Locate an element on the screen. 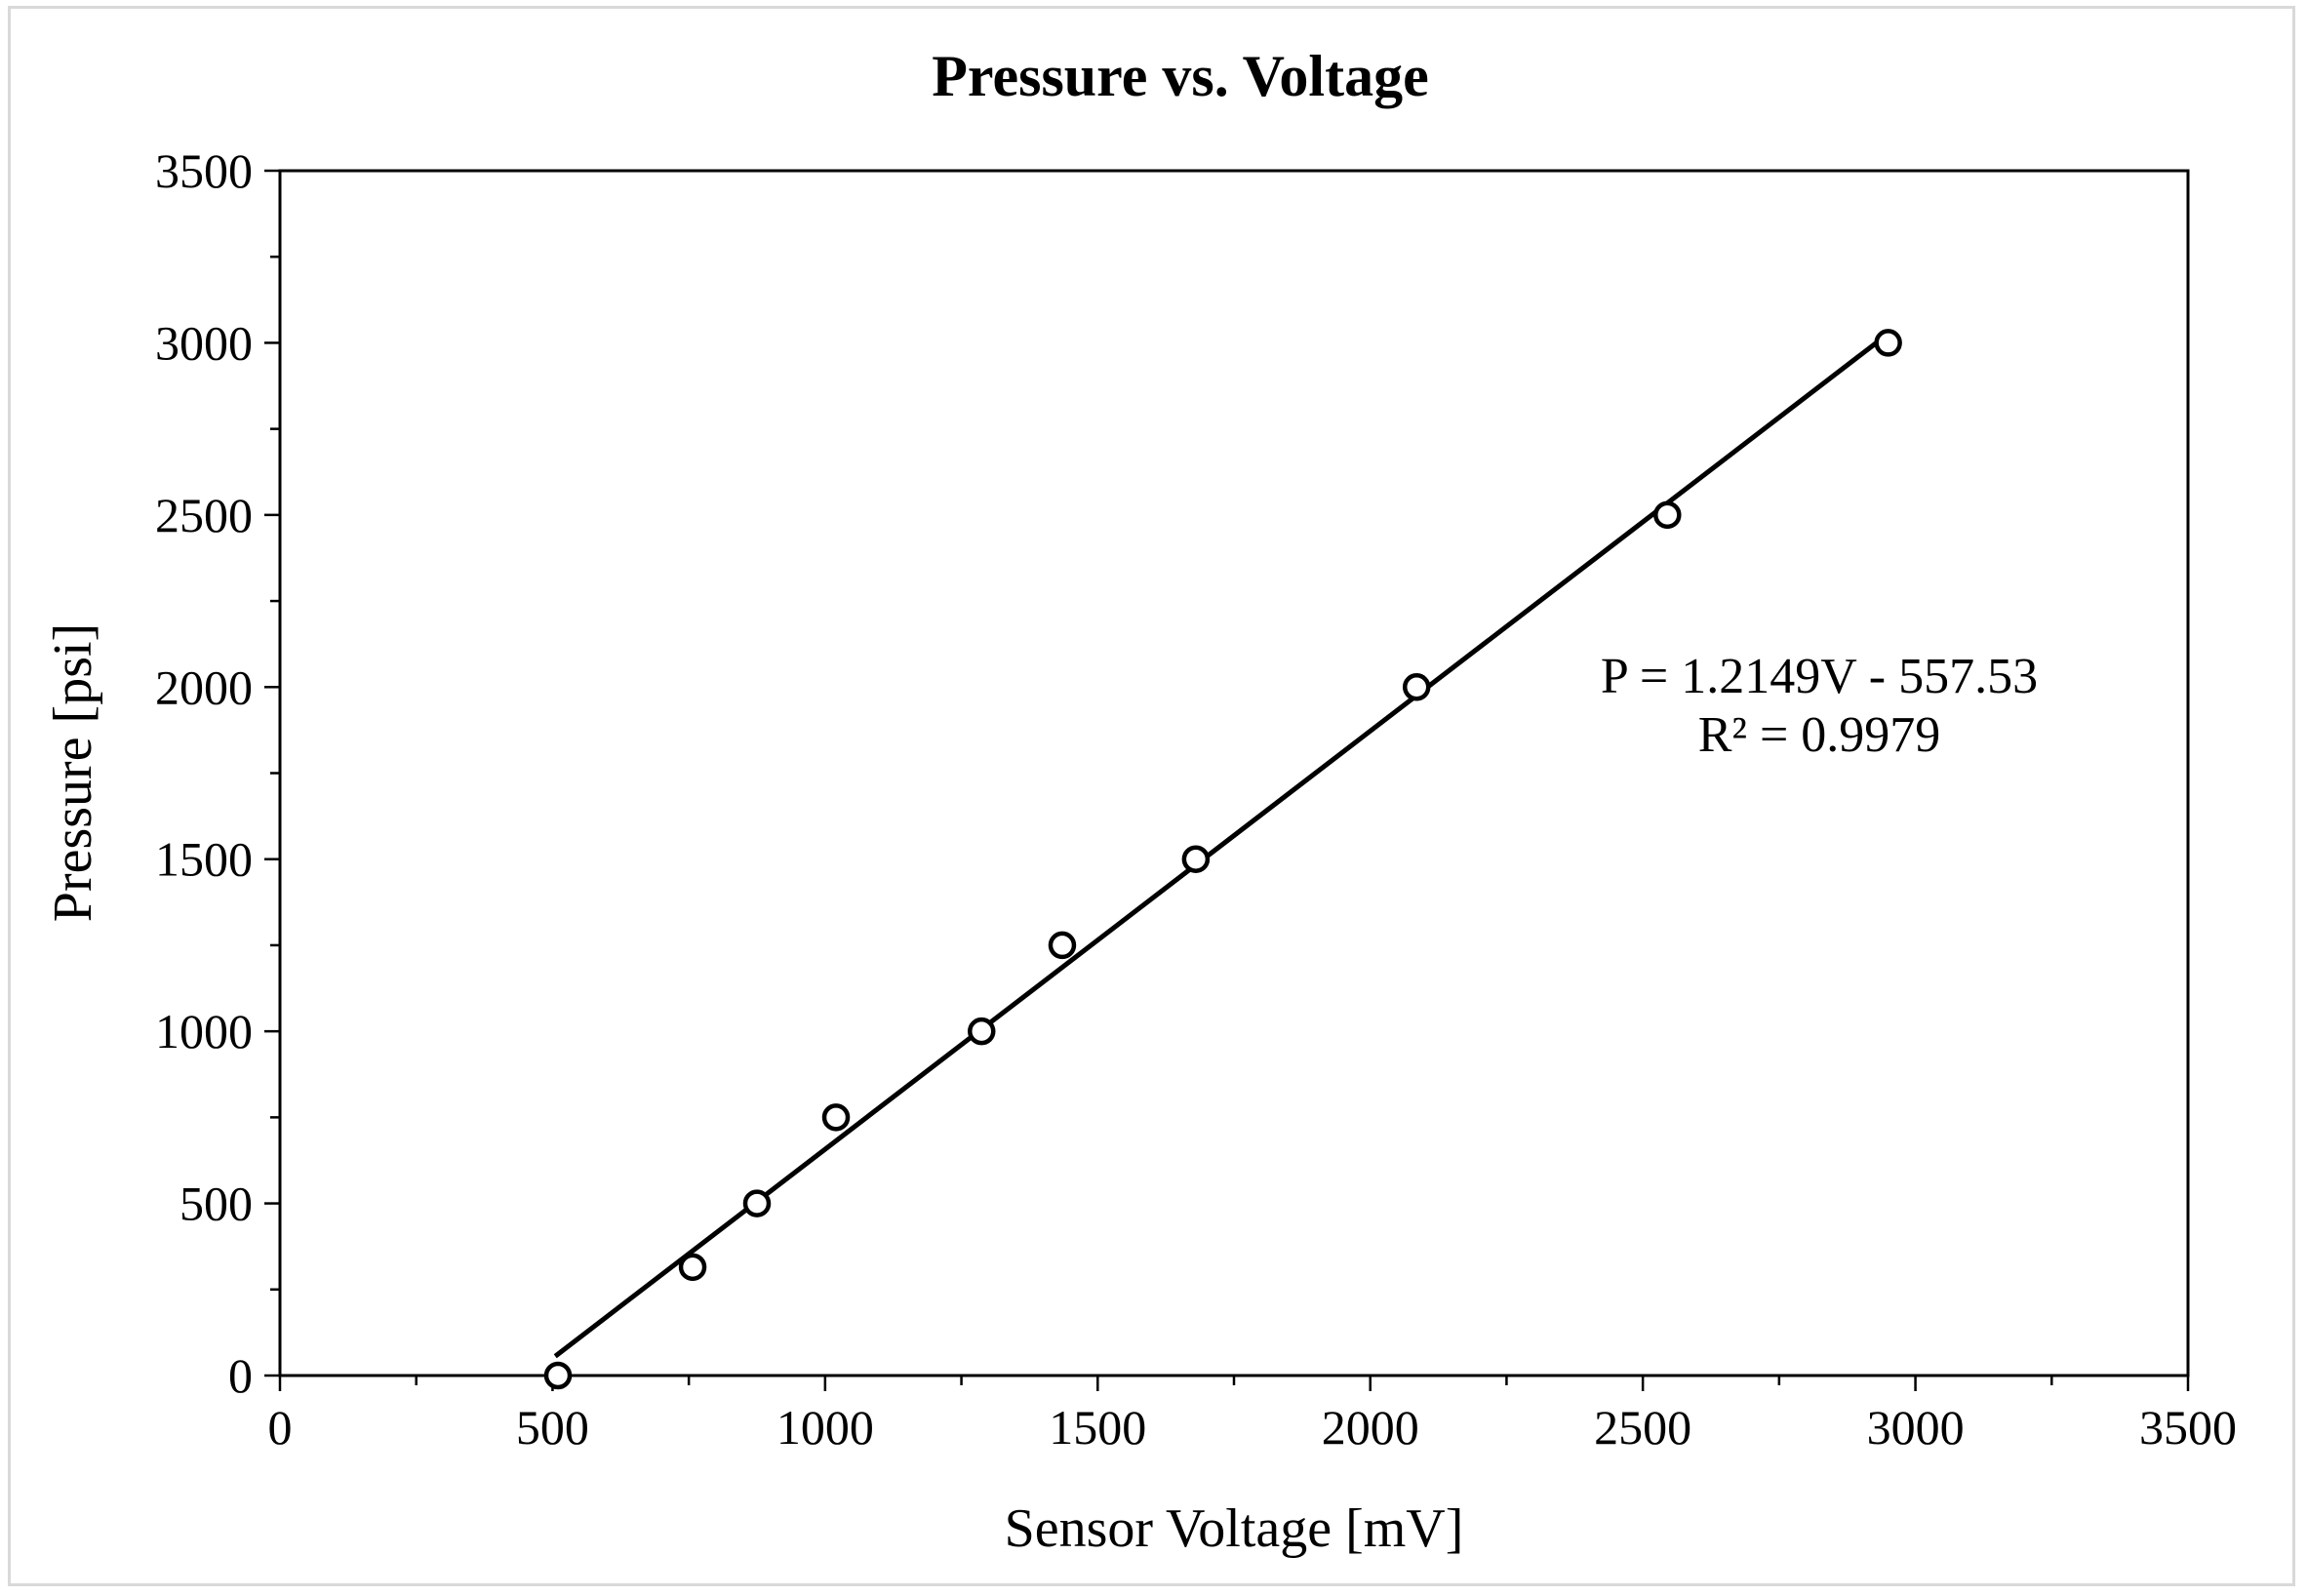 The height and width of the screenshot is (1596, 2307). y-tick-label: 3000 is located at coordinates (204, 342).